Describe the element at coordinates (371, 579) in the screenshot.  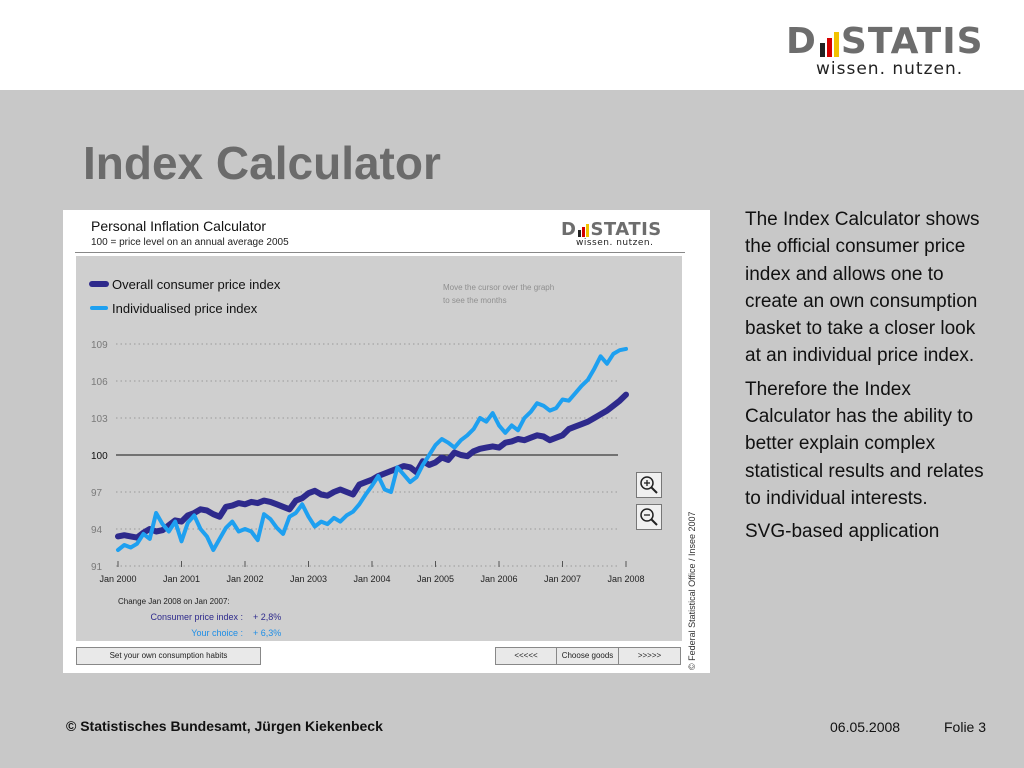
I see `x-tick-label: Jan 2004` at that location.